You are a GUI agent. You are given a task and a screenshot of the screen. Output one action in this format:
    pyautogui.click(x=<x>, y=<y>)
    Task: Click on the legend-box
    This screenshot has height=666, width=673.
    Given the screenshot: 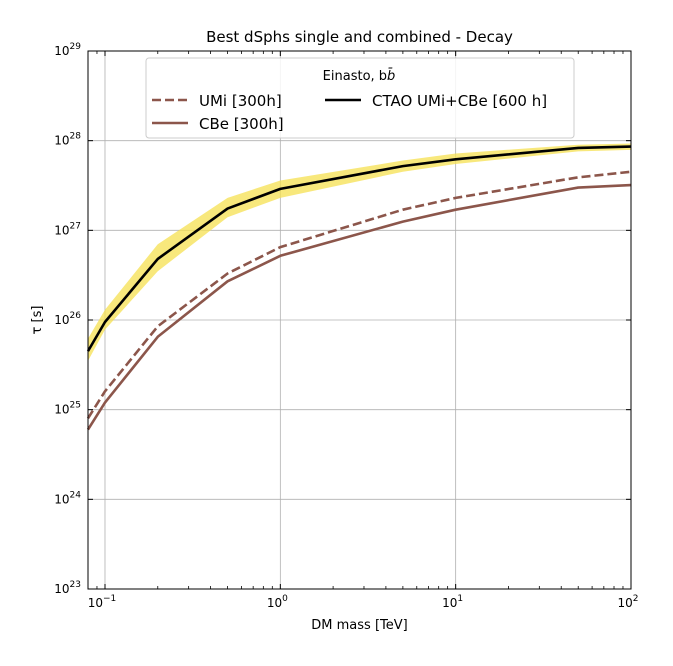 What is the action you would take?
    pyautogui.click(x=360, y=98)
    